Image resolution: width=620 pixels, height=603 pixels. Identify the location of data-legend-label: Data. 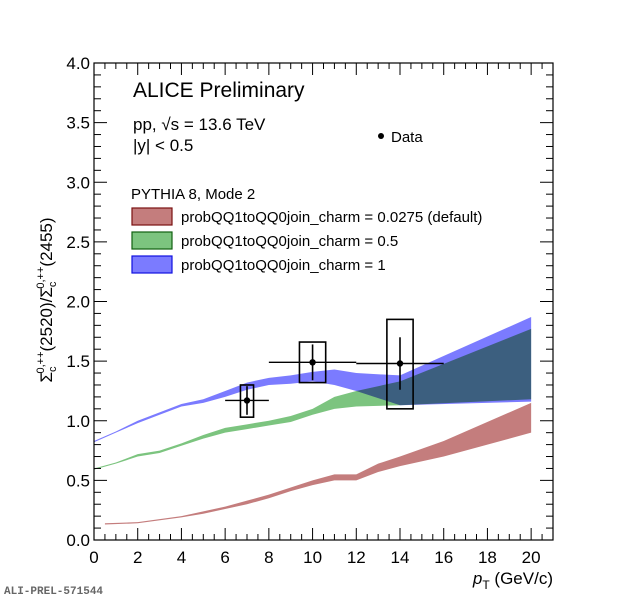
(407, 137).